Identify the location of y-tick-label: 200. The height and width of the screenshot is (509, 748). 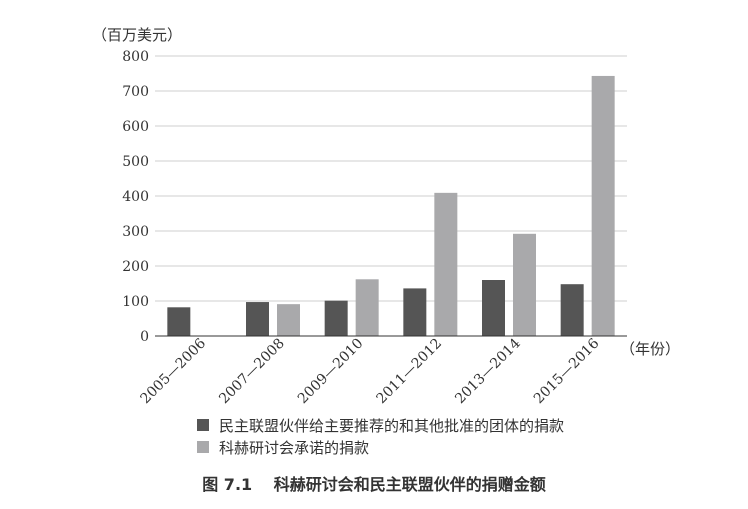
(135, 267).